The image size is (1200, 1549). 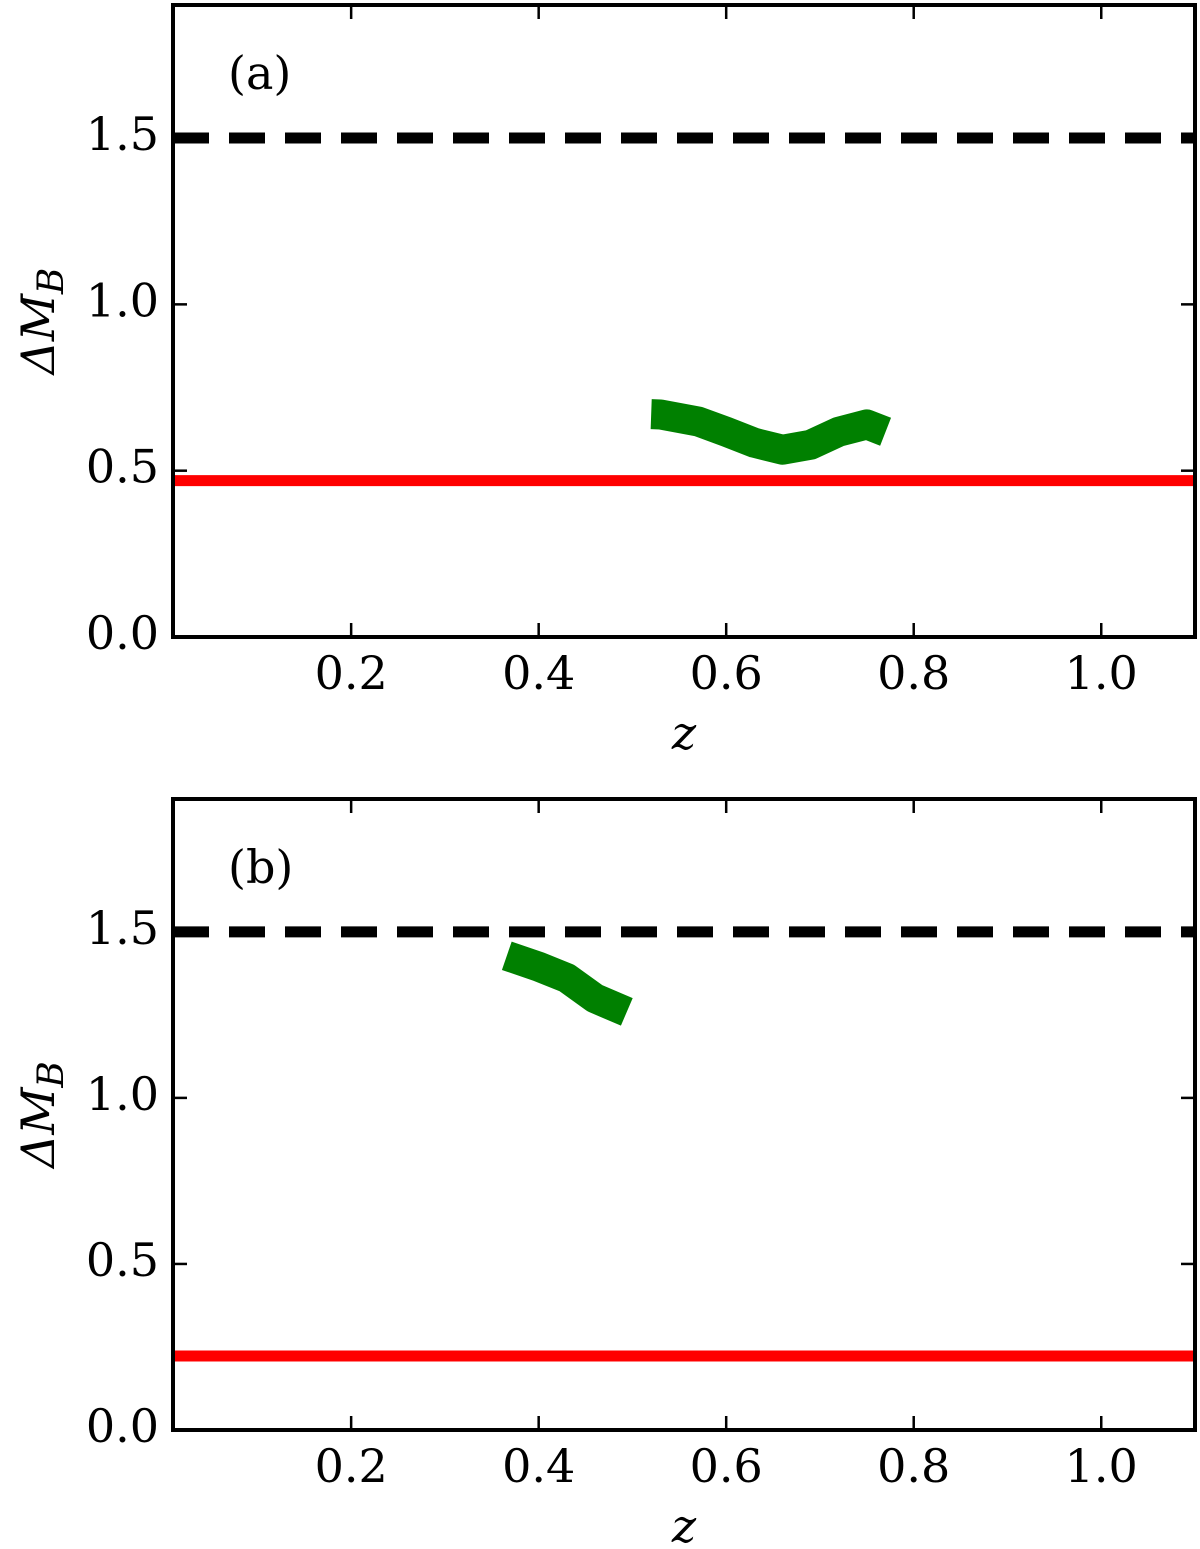 I want to click on panel-label: (b), so click(x=260, y=867).